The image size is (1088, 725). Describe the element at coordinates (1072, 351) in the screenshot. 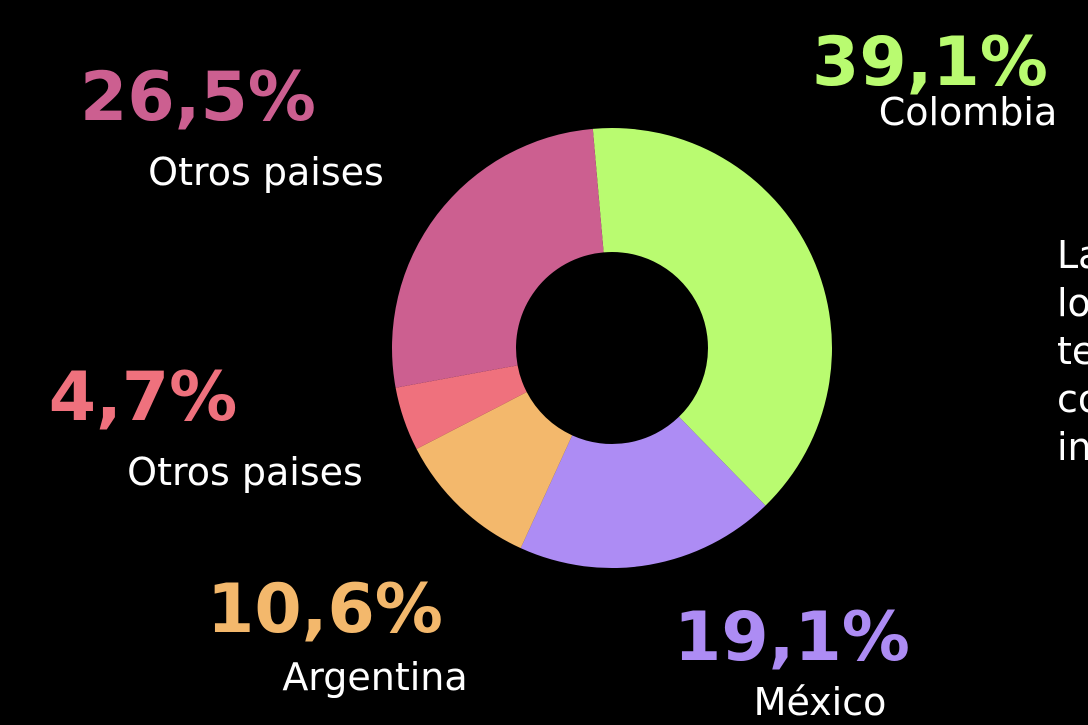

I see `annotation-line: te` at that location.